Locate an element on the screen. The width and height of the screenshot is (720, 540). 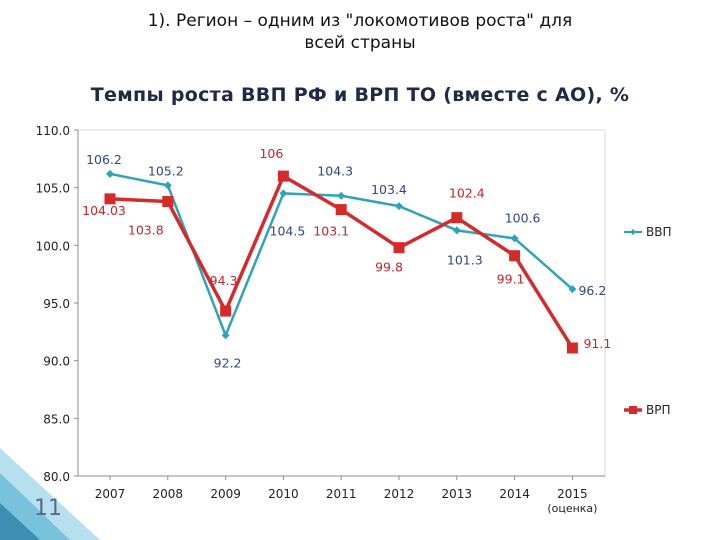
data-point-ВВП-2012 is located at coordinates (399, 206).